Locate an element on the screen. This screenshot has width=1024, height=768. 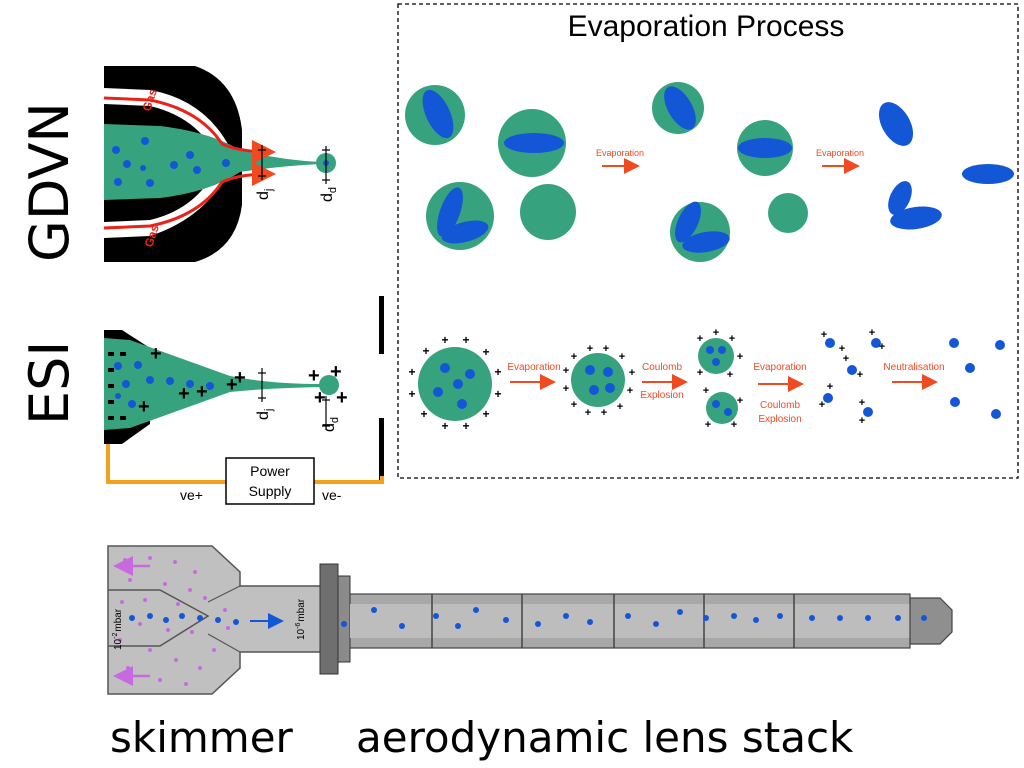
skimmer-inner-cone is located at coordinates (159, 618).